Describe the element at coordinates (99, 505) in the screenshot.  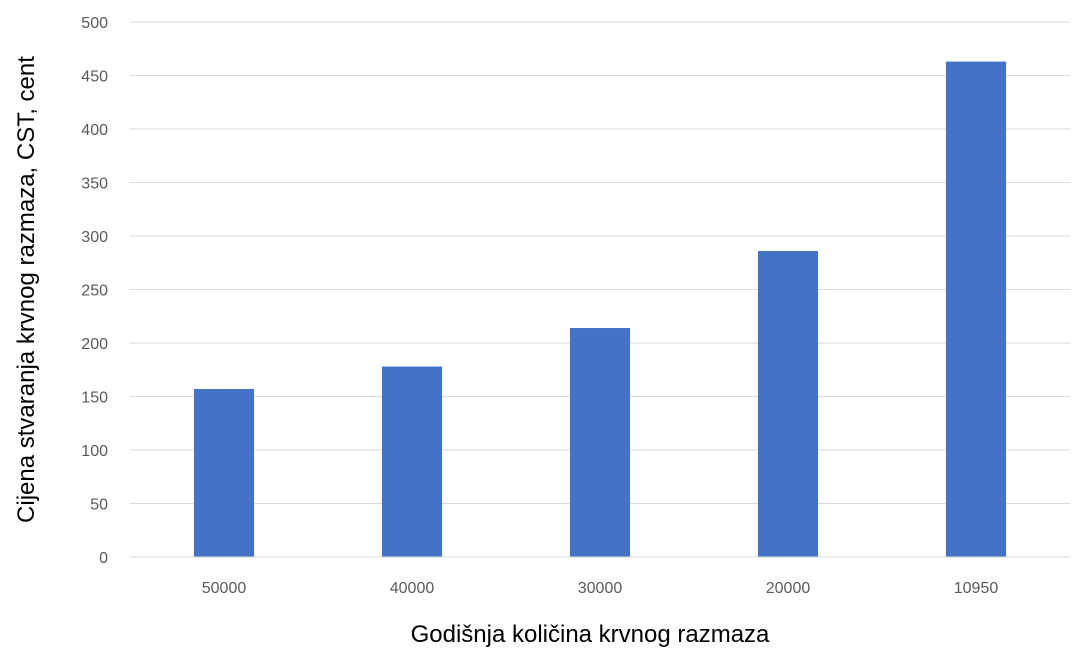
I see `y-tick-label: 50` at that location.